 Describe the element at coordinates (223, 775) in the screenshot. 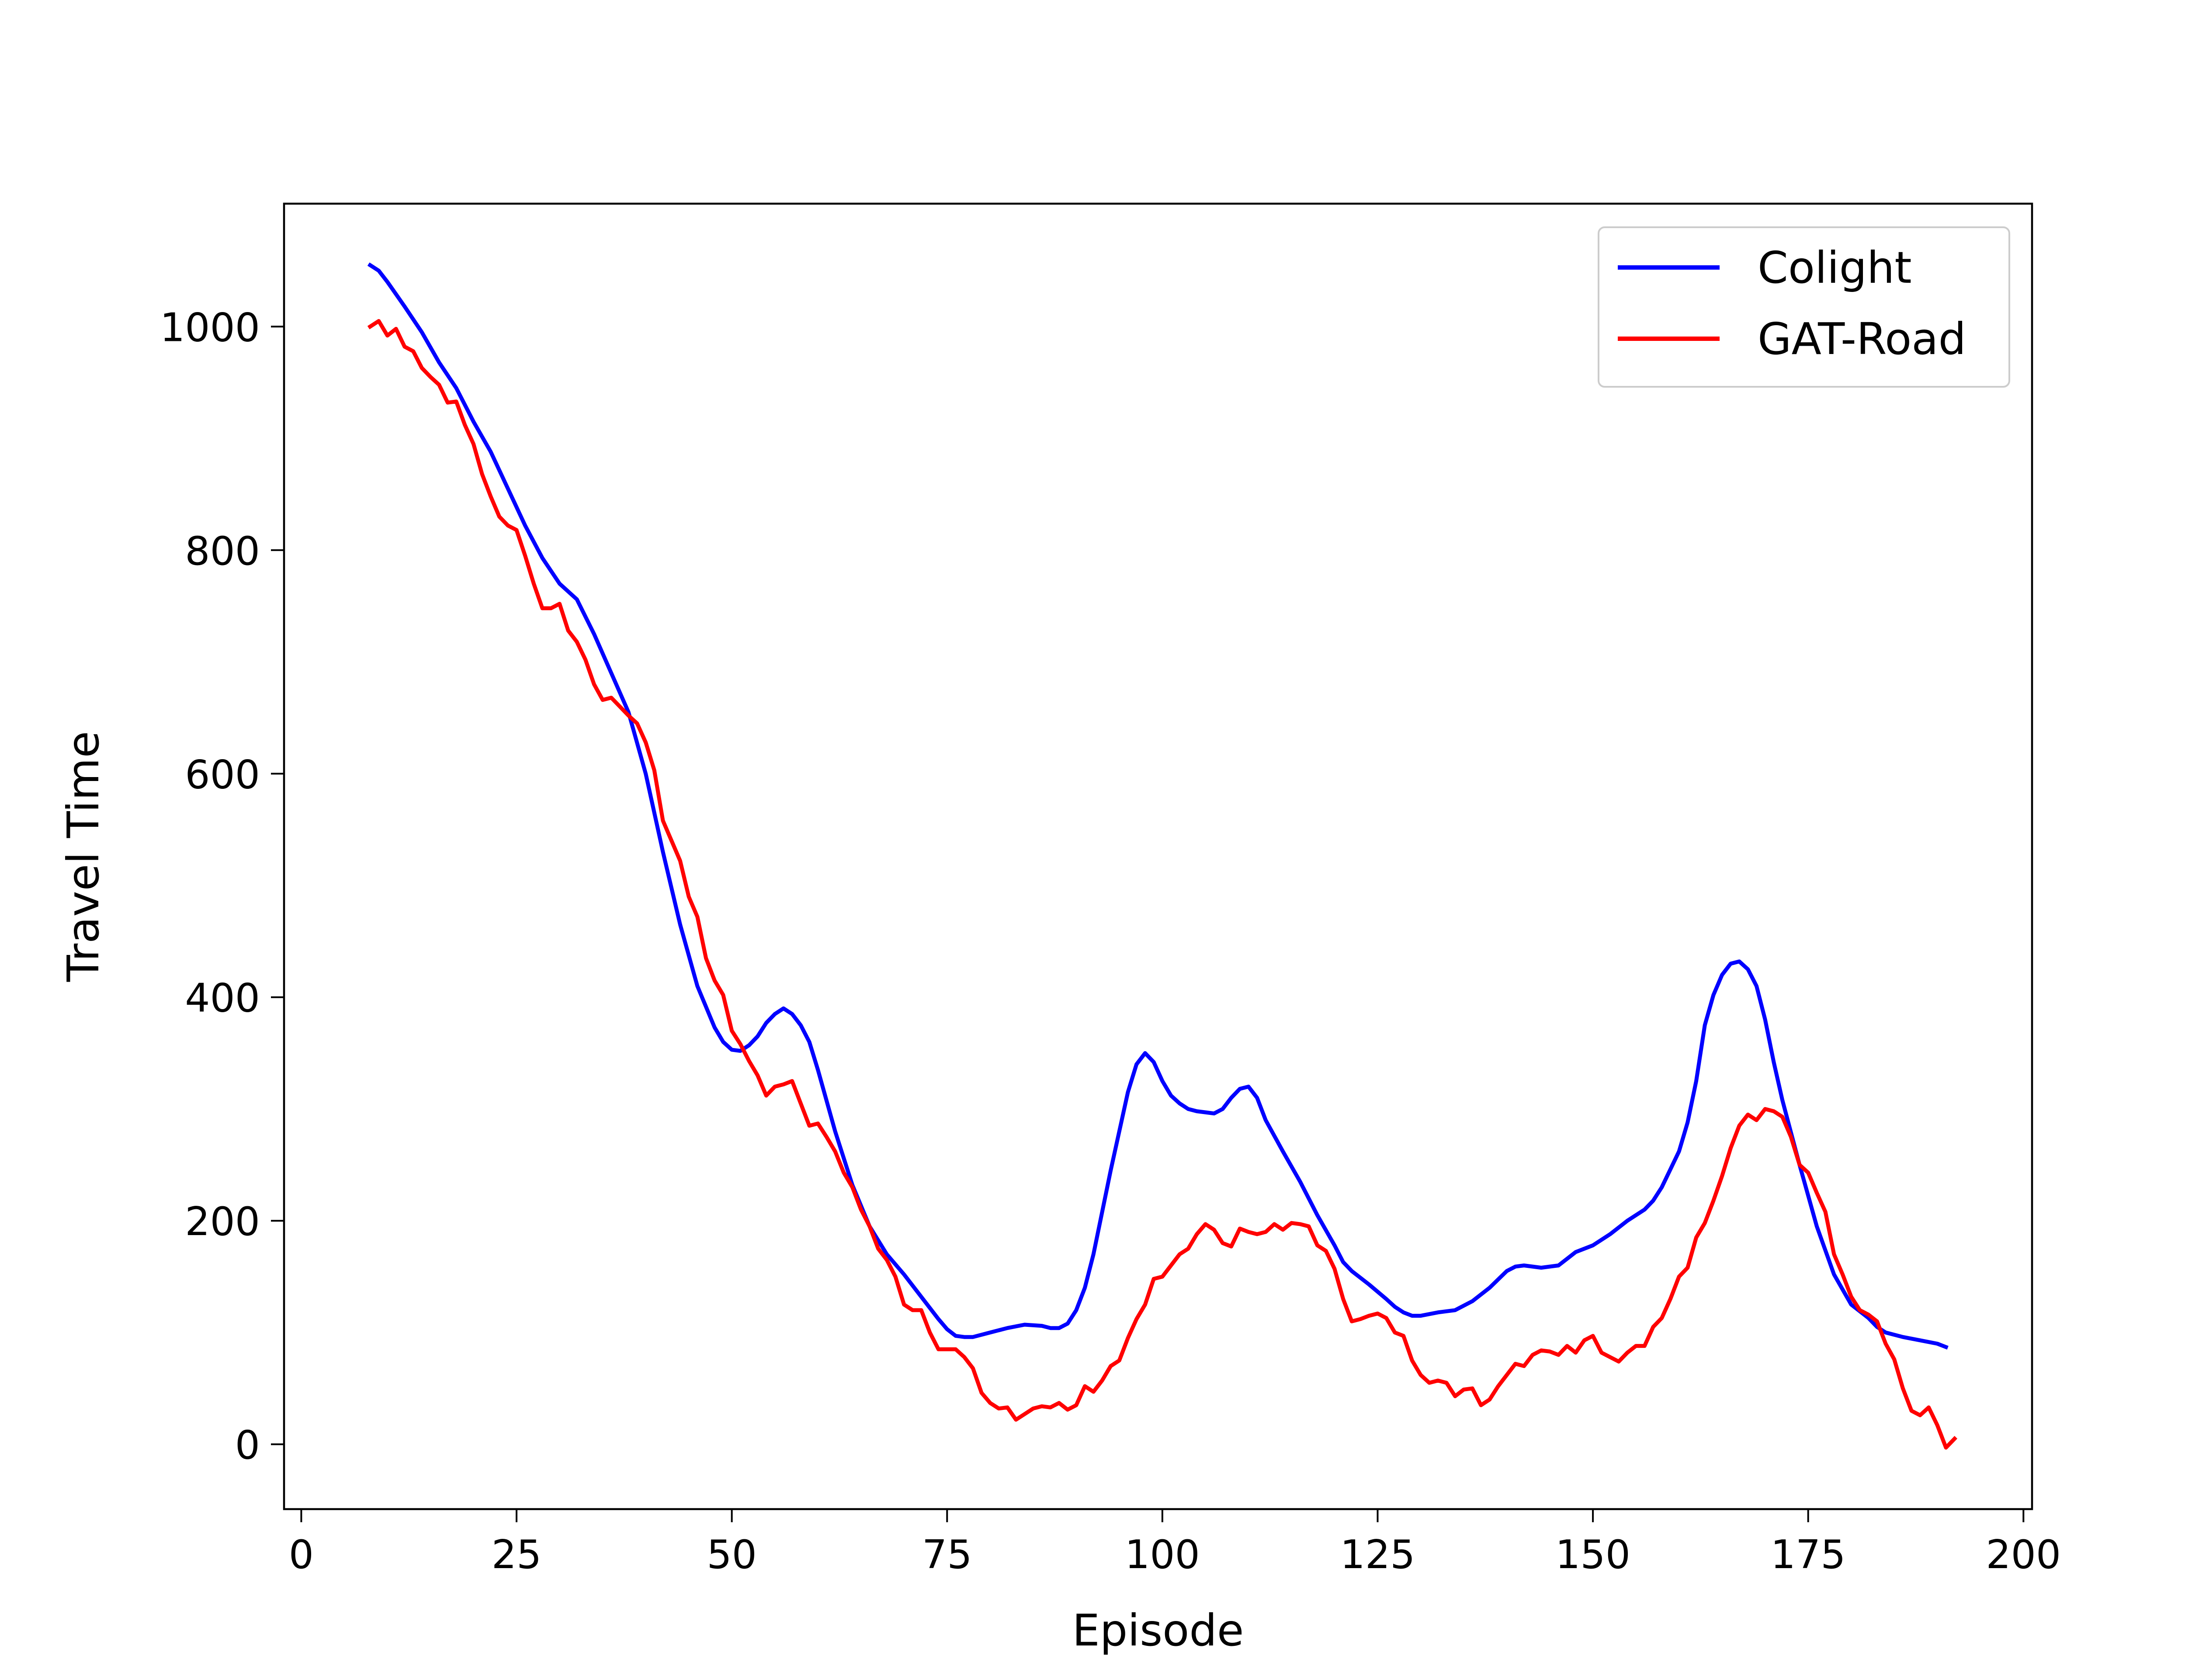

I see `y-tick-label: 600` at that location.